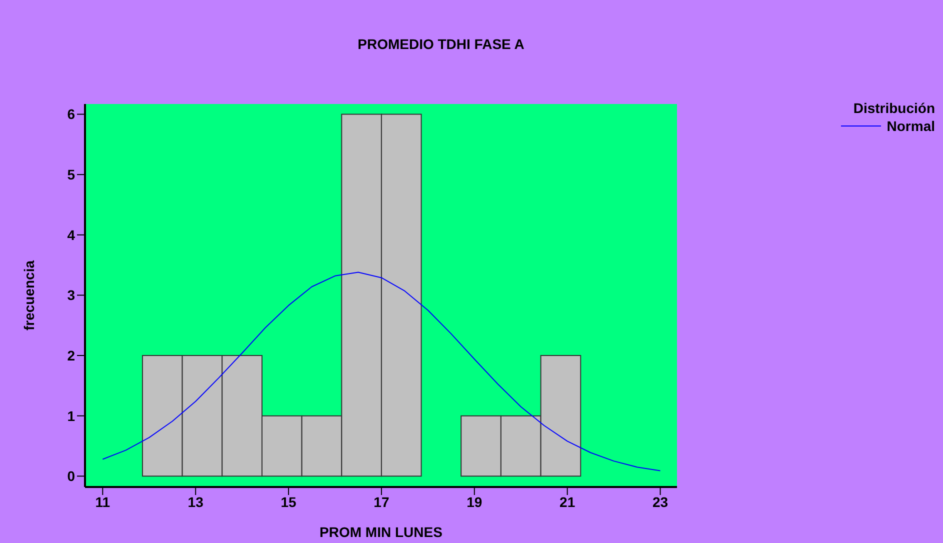 The image size is (943, 543). I want to click on y-tick-label: 6, so click(71, 114).